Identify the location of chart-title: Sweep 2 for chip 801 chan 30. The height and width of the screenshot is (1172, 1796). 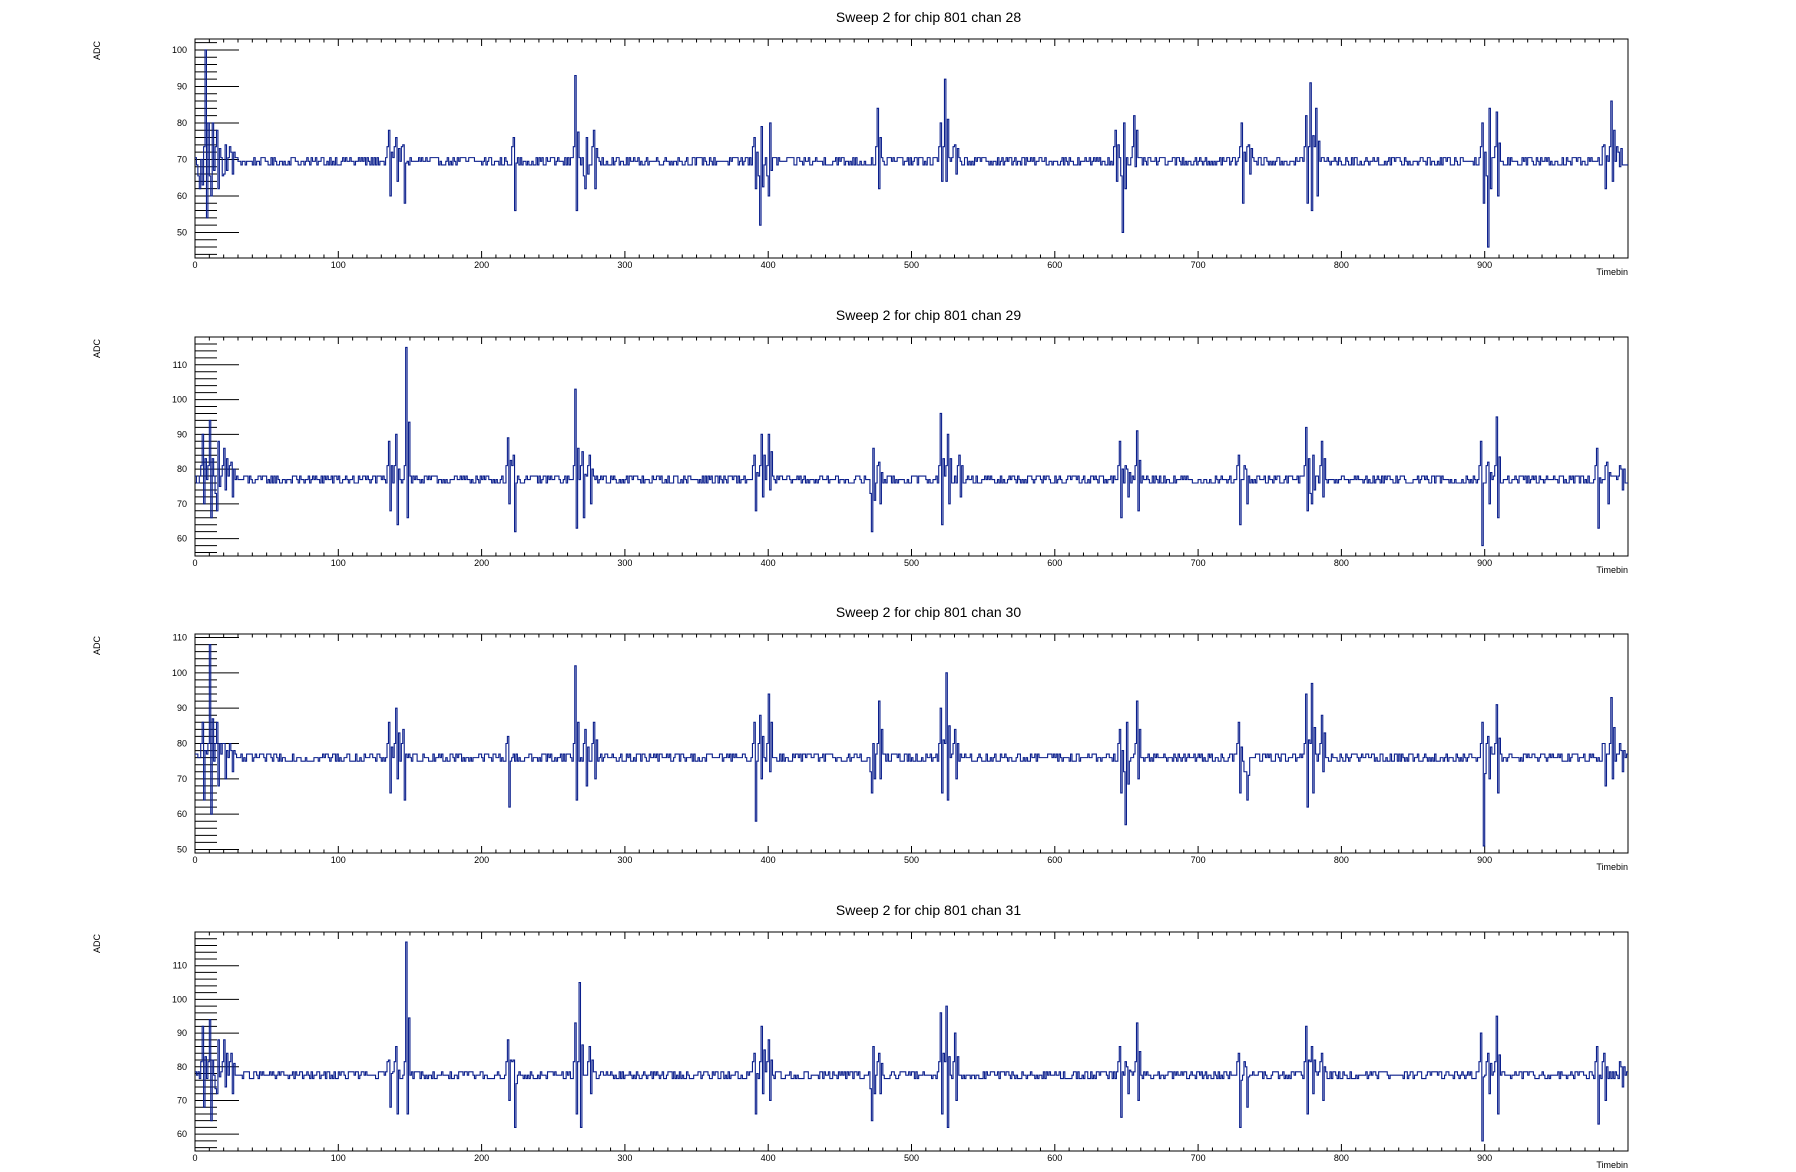
(928, 612).